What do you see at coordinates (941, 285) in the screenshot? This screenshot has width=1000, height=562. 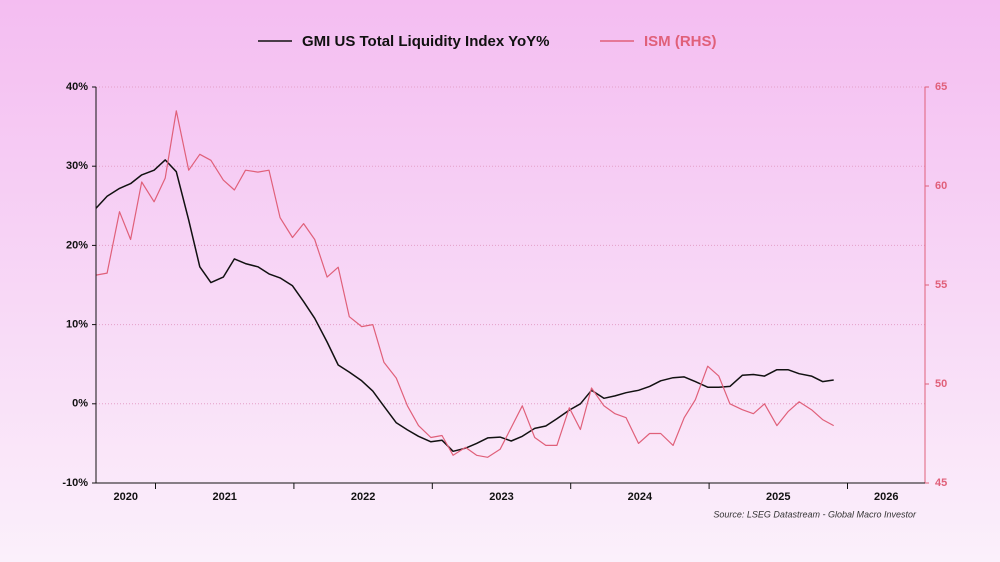 I see `y2-tick-label: 55` at bounding box center [941, 285].